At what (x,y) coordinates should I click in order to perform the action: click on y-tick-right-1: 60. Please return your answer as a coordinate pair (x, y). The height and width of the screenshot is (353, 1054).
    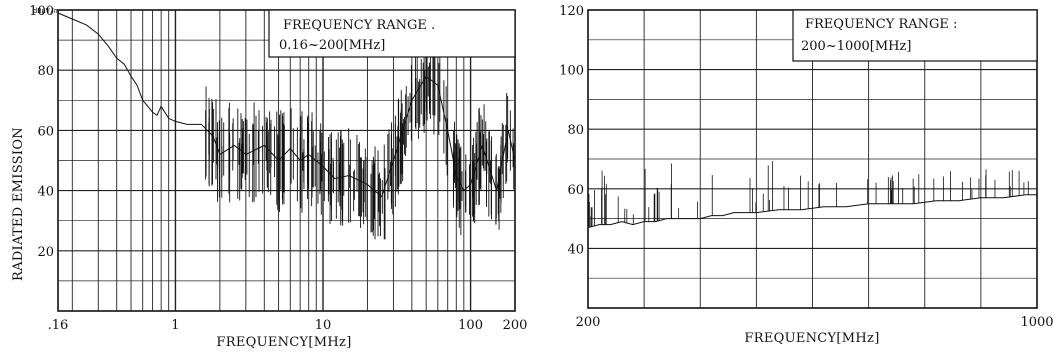
    Looking at the image, I should click on (575, 190).